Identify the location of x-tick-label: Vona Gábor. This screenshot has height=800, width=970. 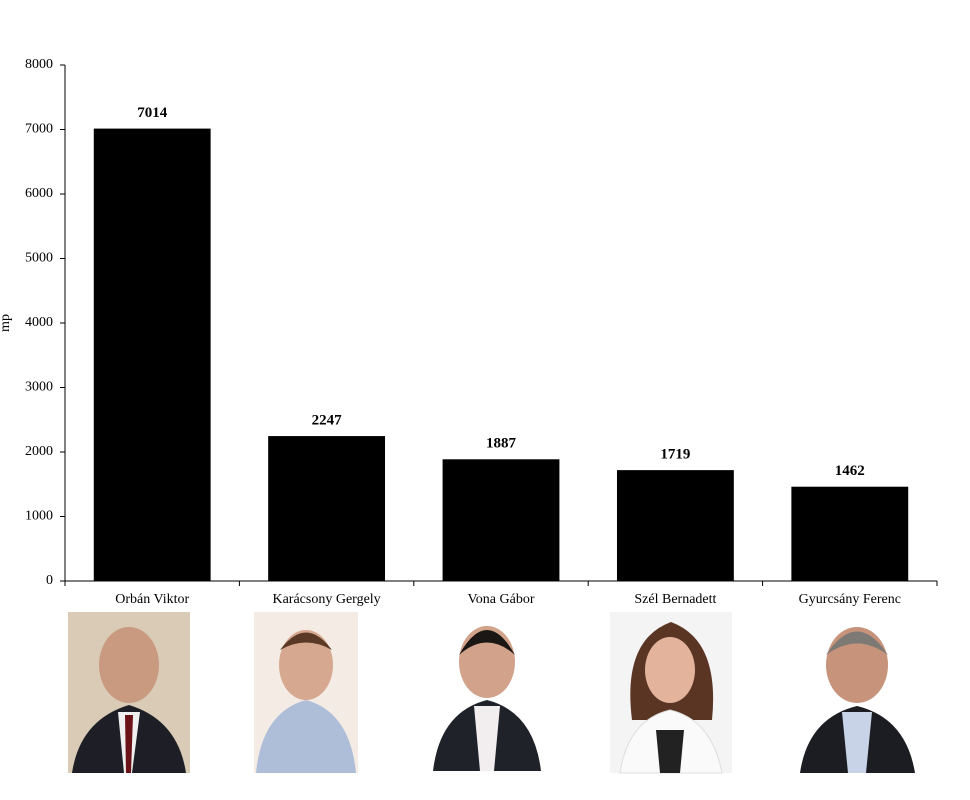
(500, 599).